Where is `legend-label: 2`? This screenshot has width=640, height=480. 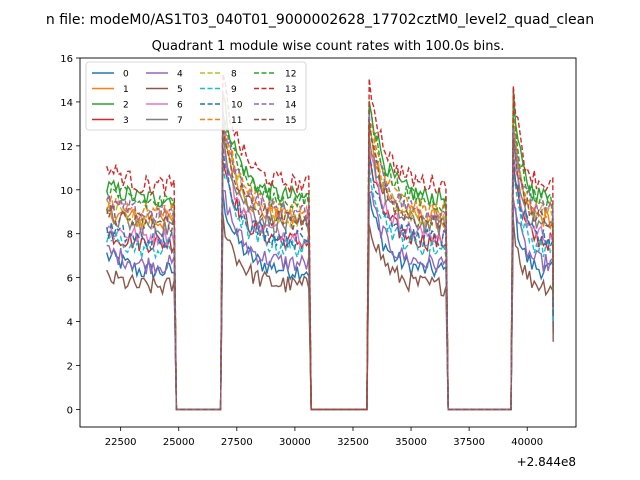 legend-label: 2 is located at coordinates (126, 106).